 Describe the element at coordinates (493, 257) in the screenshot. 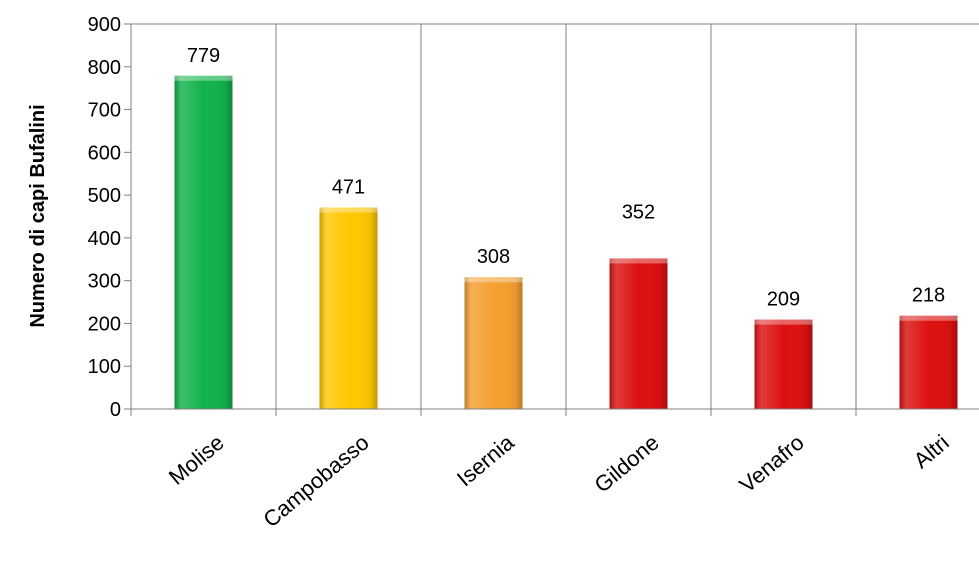

I see `data-label: 308` at that location.